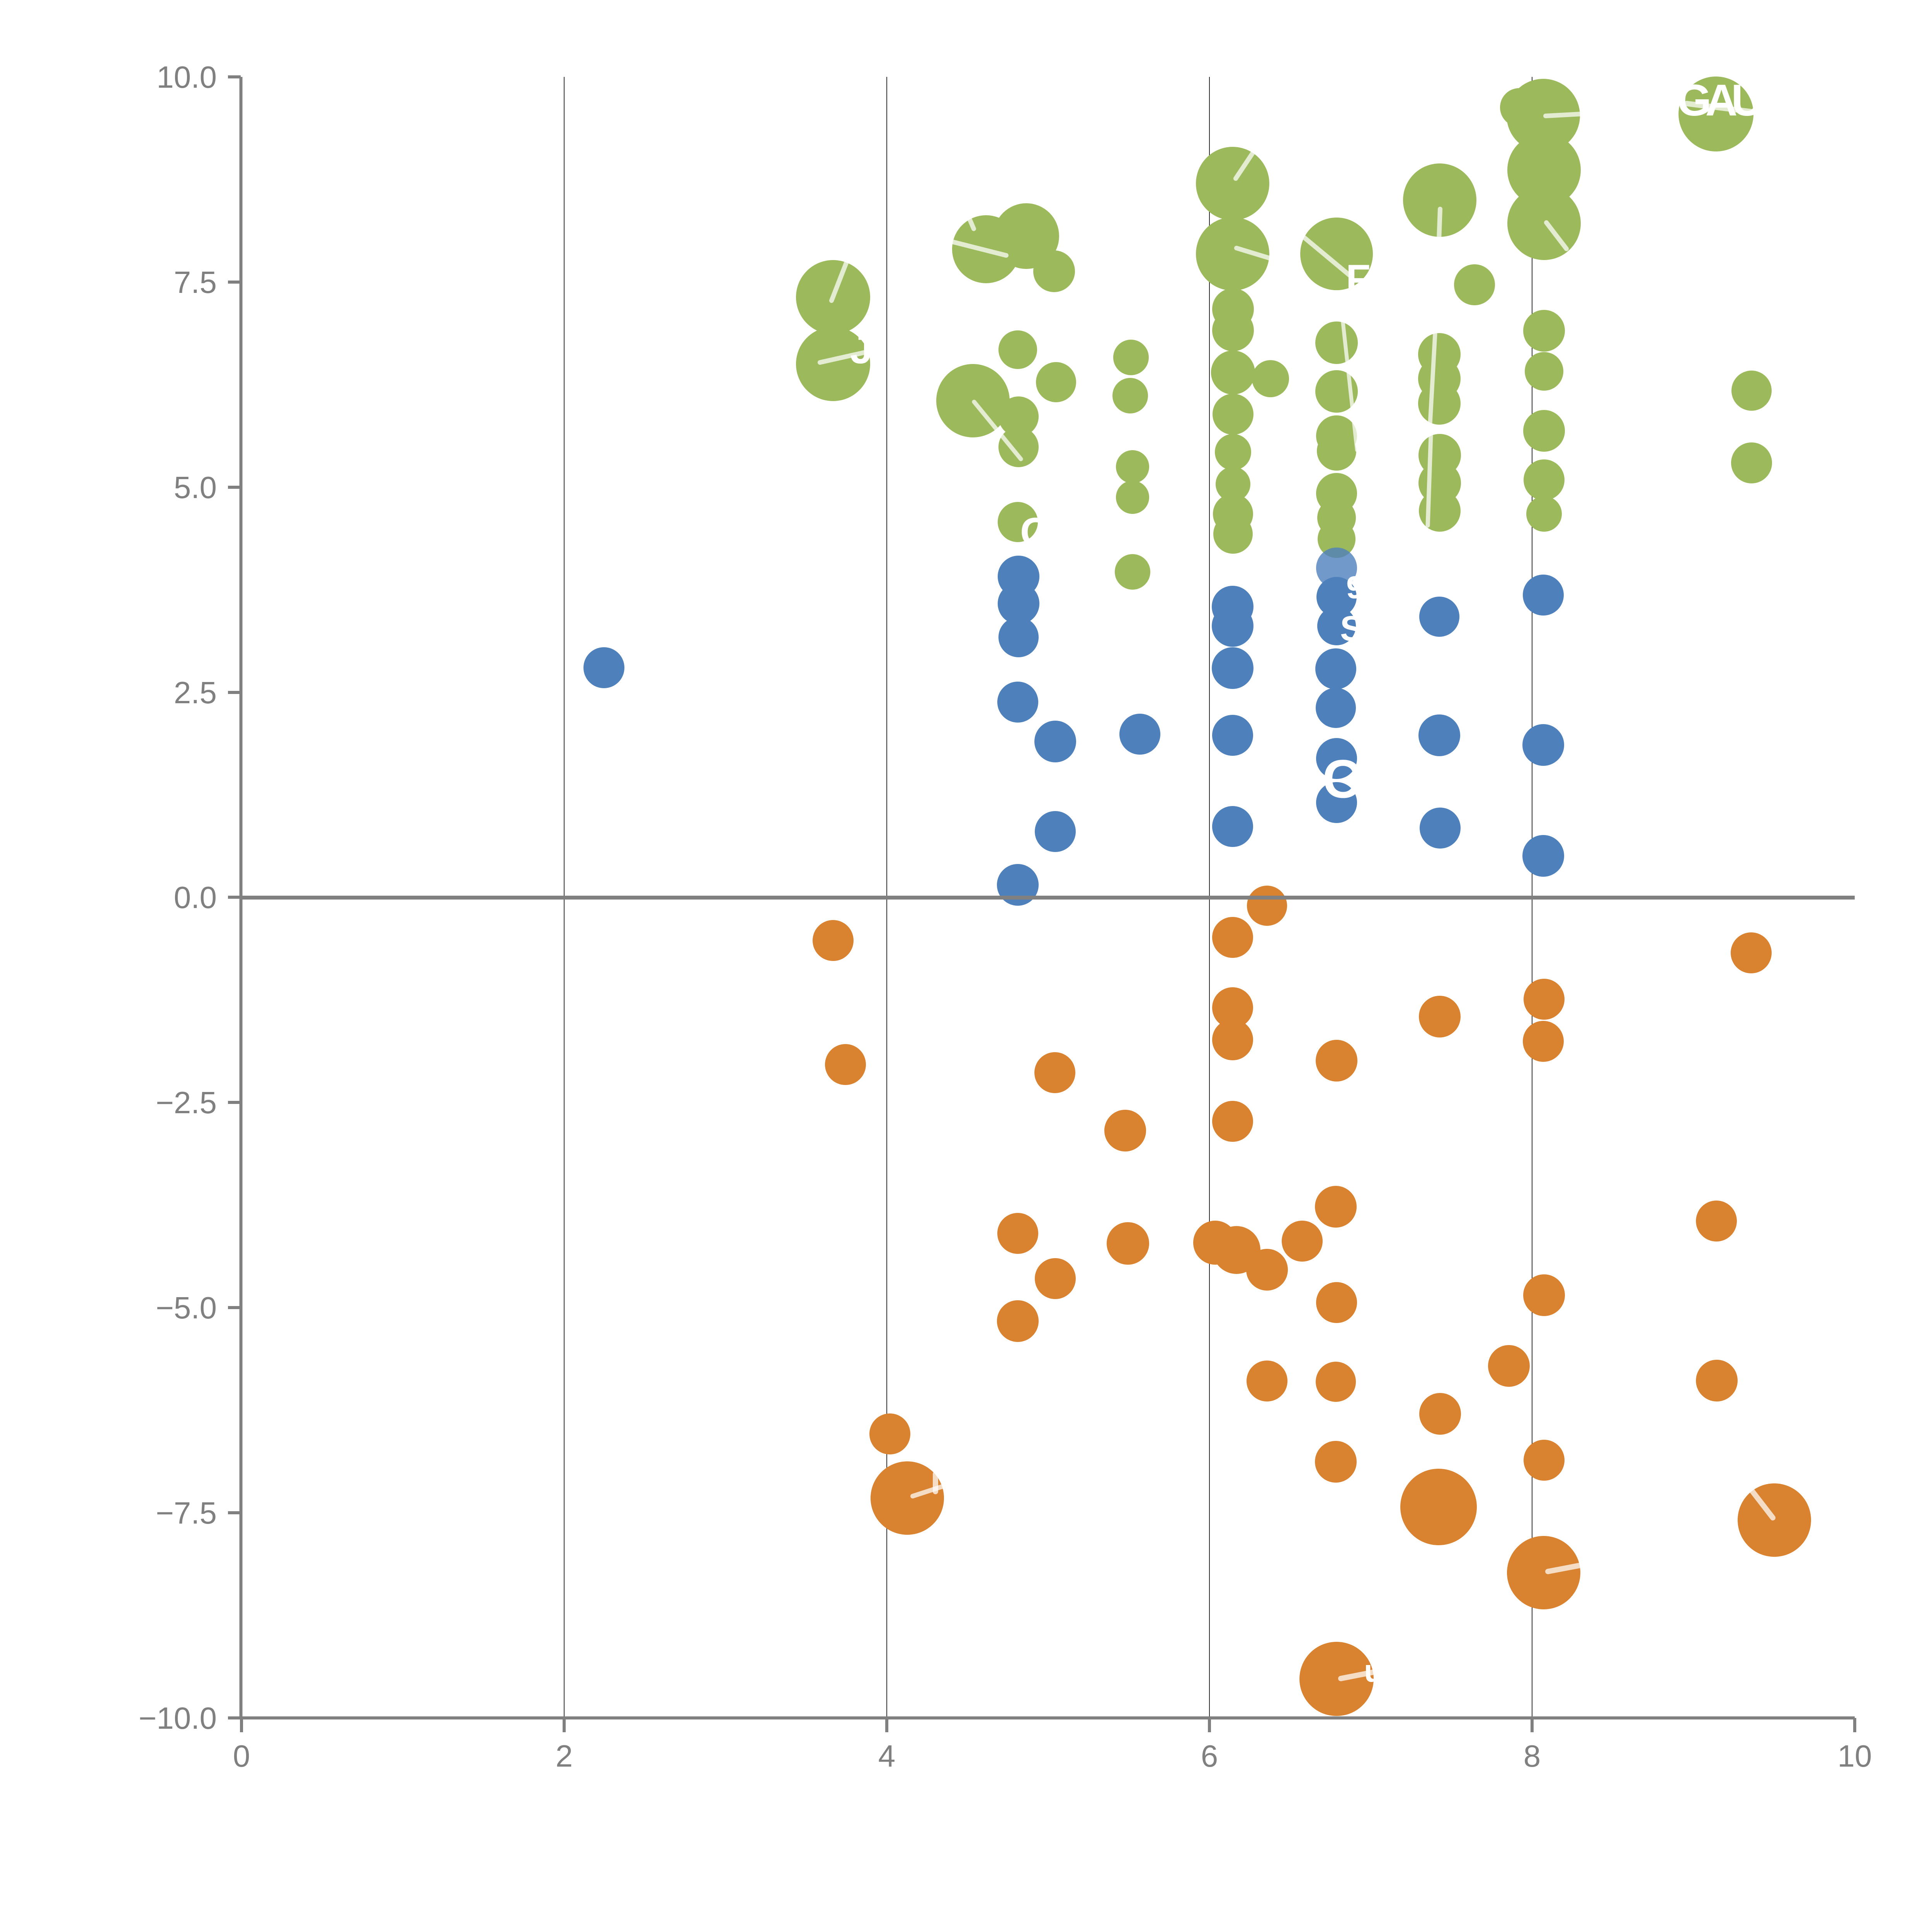  Describe the element at coordinates (1210, 1756) in the screenshot. I see `svg-text: 6` at that location.